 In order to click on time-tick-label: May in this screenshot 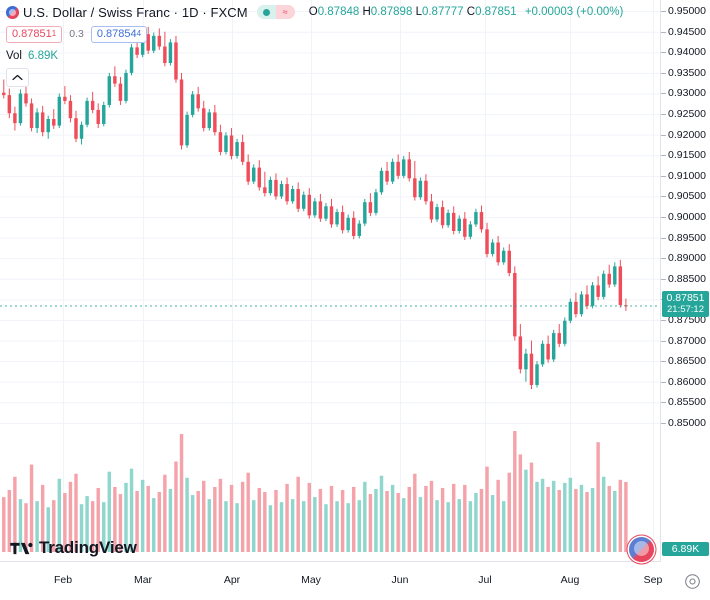, I will do `click(311, 580)`.